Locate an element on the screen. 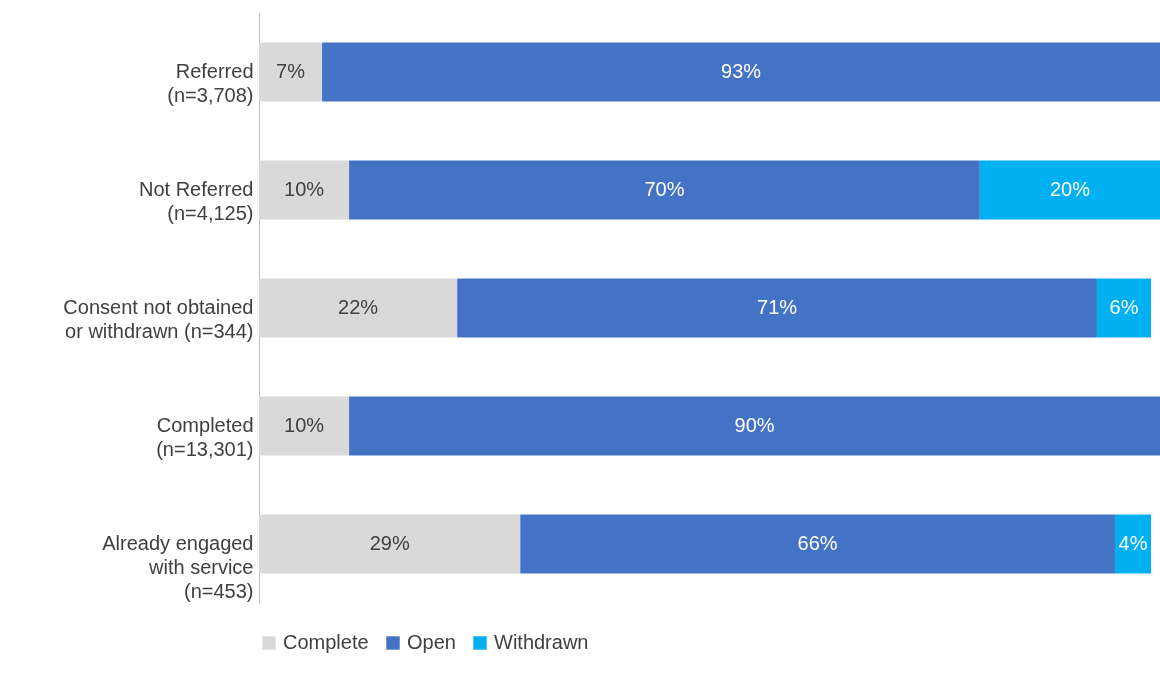 This screenshot has width=1160, height=676. data-label: 90% is located at coordinates (754, 425).